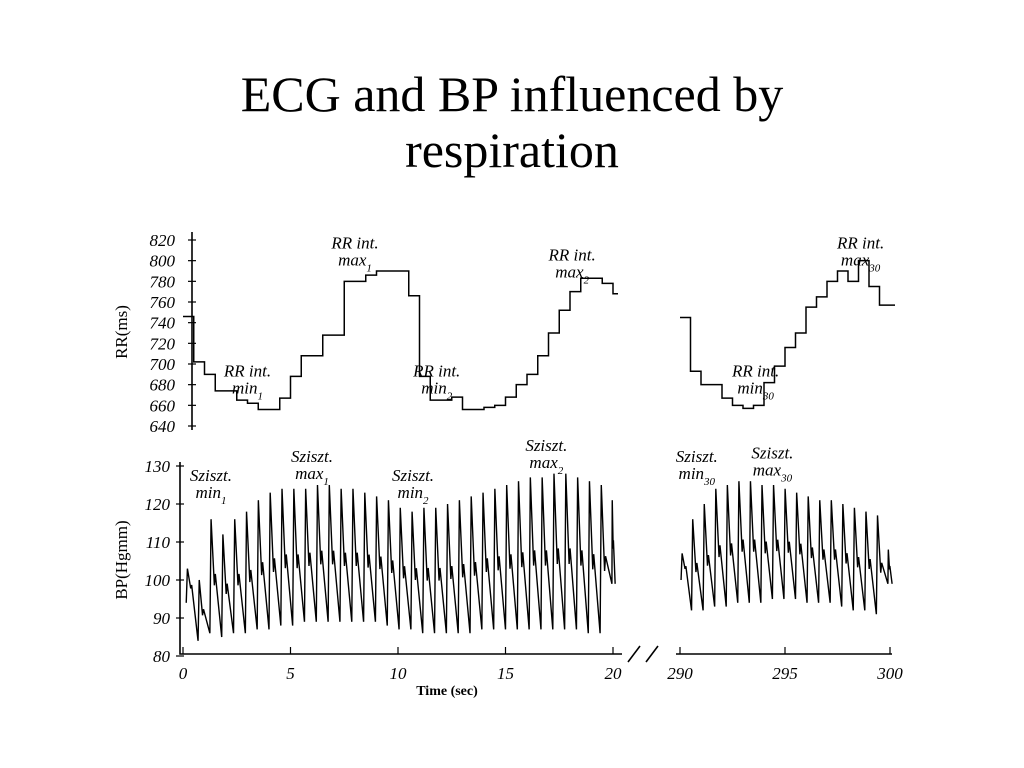 This screenshot has height=768, width=1024. I want to click on bp-annotation-max-2-line1: Sziszt., so click(546, 445).